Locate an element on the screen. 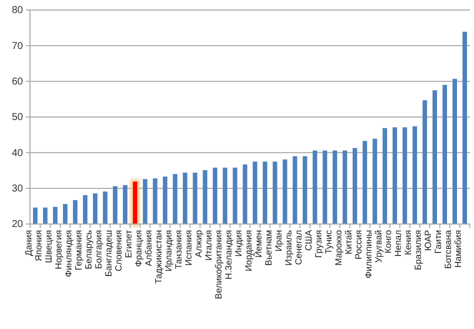 The image size is (474, 329). x-tick-label: Россия is located at coordinates (358, 245).